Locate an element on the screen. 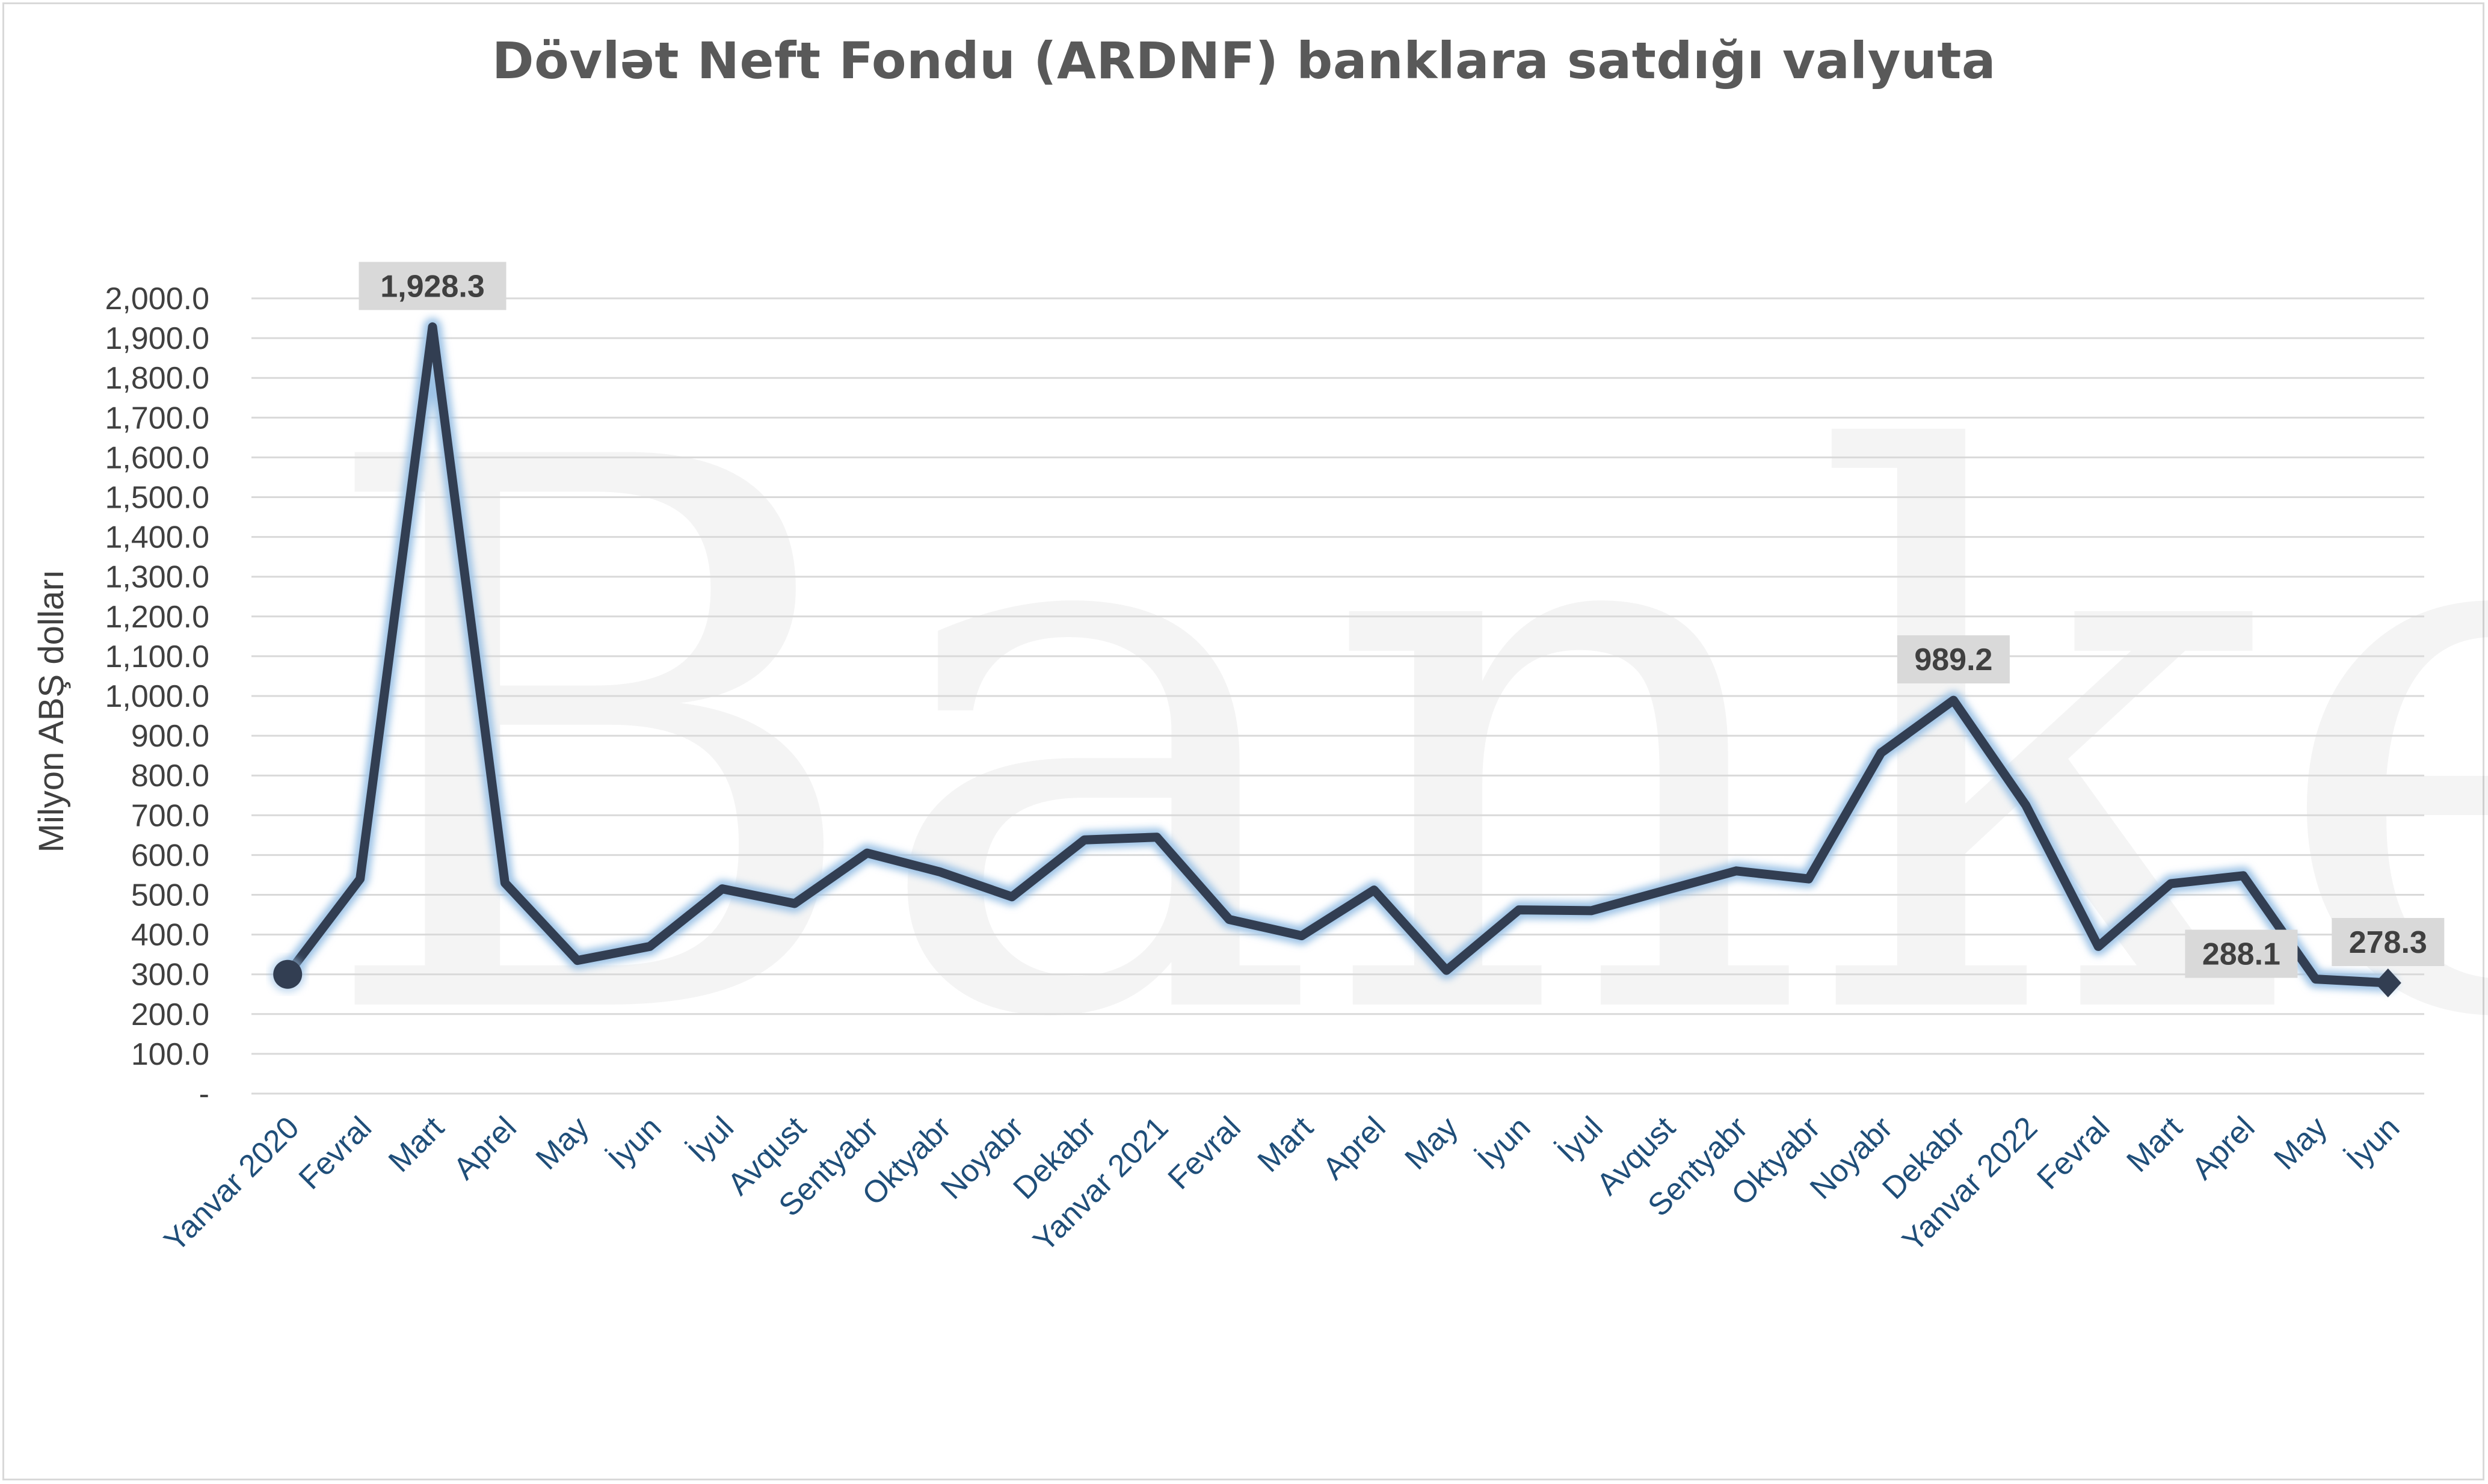  y-axis-label: Milyon ABŞ dolları is located at coordinates (51, 712).